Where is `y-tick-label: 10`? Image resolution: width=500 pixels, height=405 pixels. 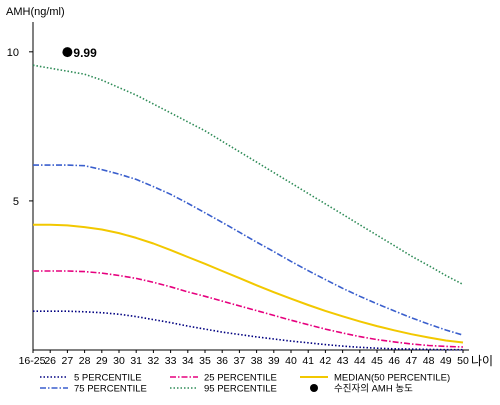
y-tick-label: 10 is located at coordinates (13, 53).